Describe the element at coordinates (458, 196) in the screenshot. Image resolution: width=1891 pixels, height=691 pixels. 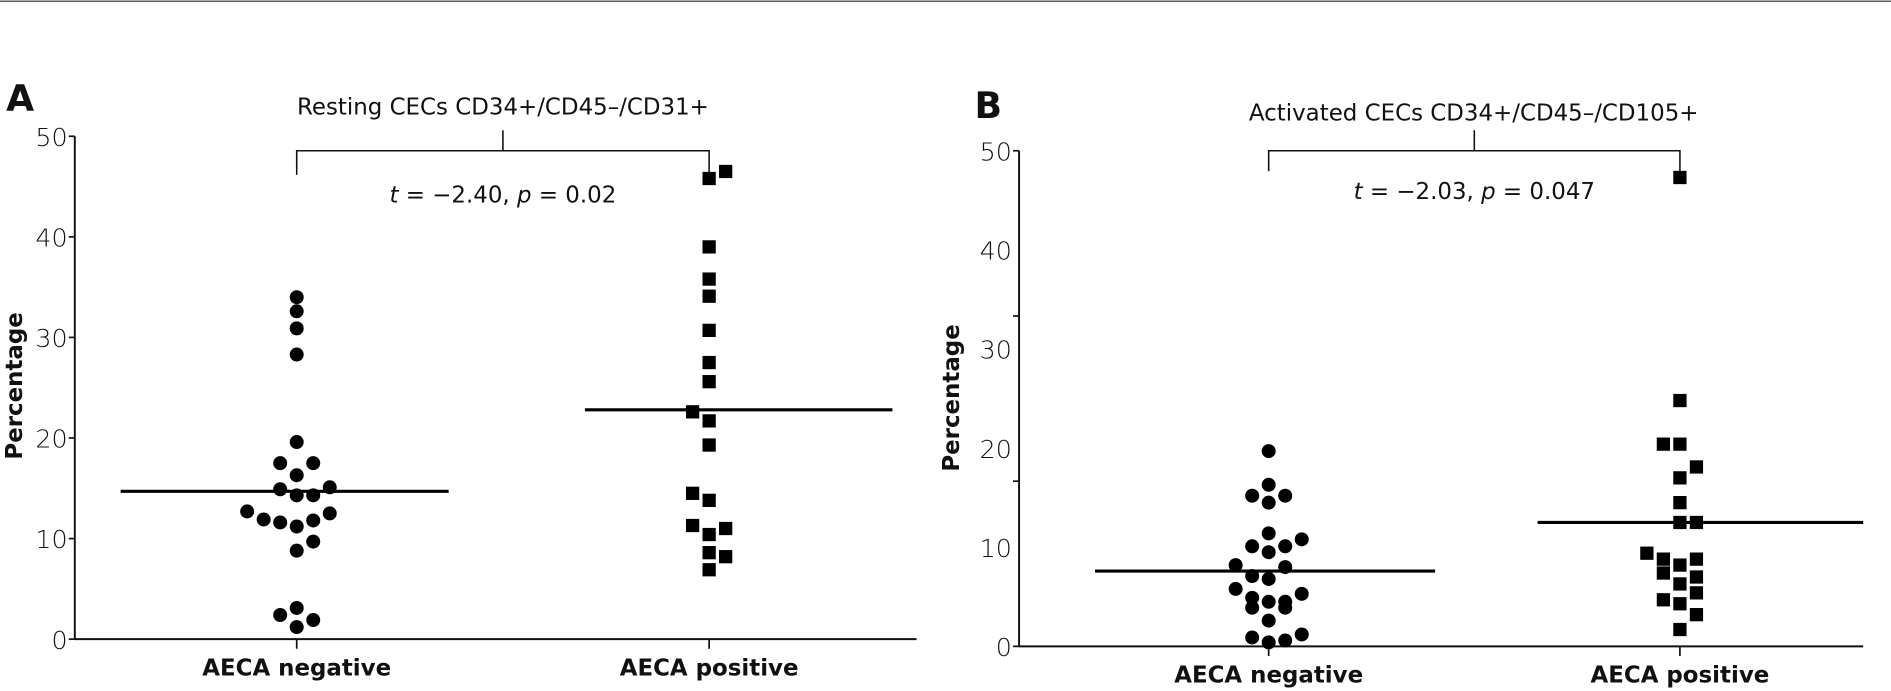
I see `annotation-t-text: = −2.40,` at that location.